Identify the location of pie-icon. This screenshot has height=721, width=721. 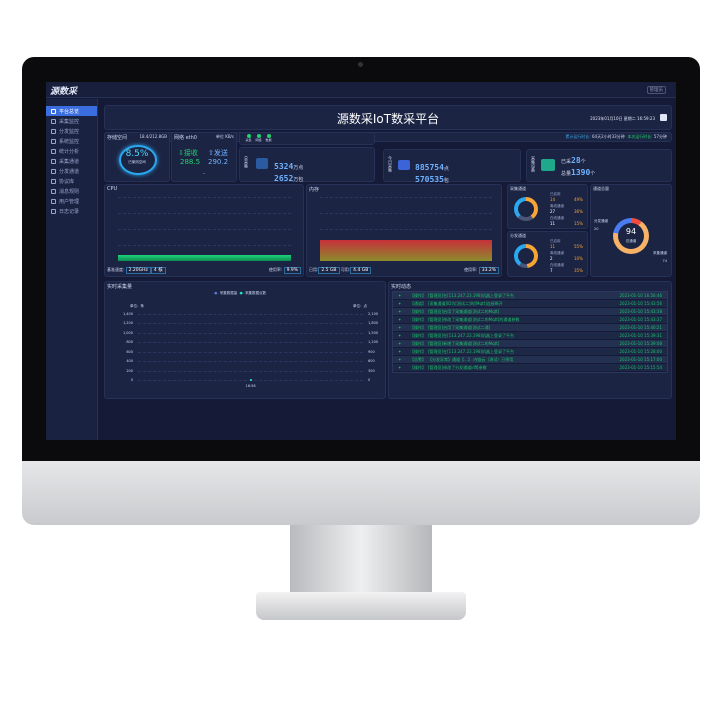
(53, 151).